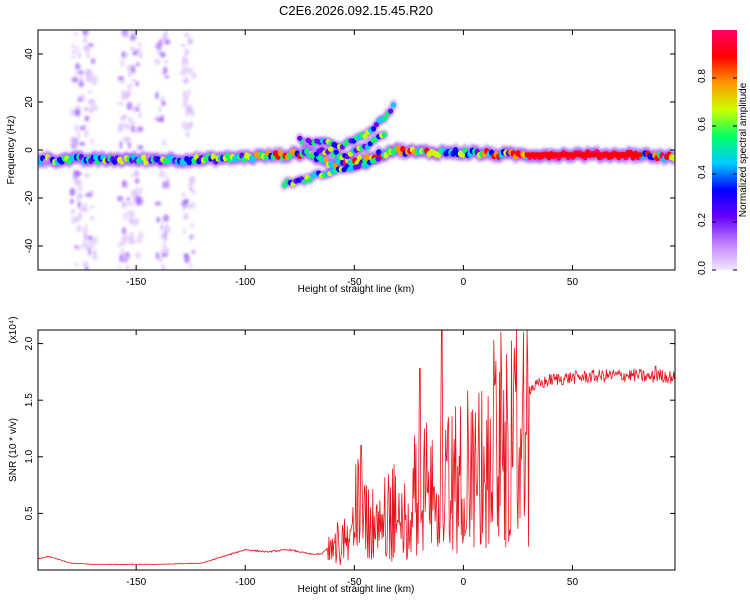 Image resolution: width=750 pixels, height=600 pixels. I want to click on snr-x-label: Height of straight line (km), so click(356, 589).